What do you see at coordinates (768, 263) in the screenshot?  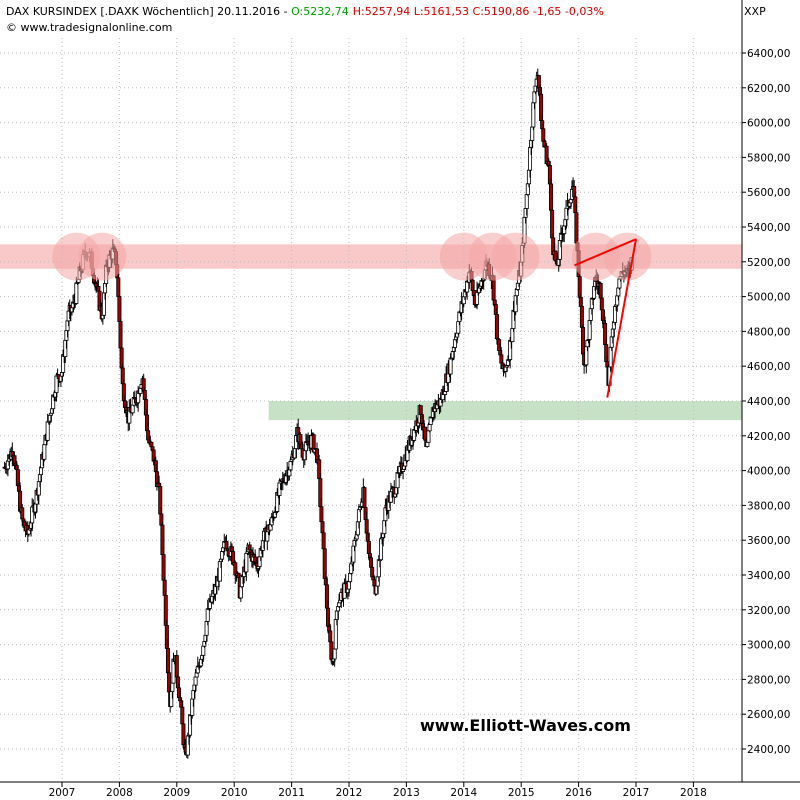 I see `y-tick-label: 5200,00` at bounding box center [768, 263].